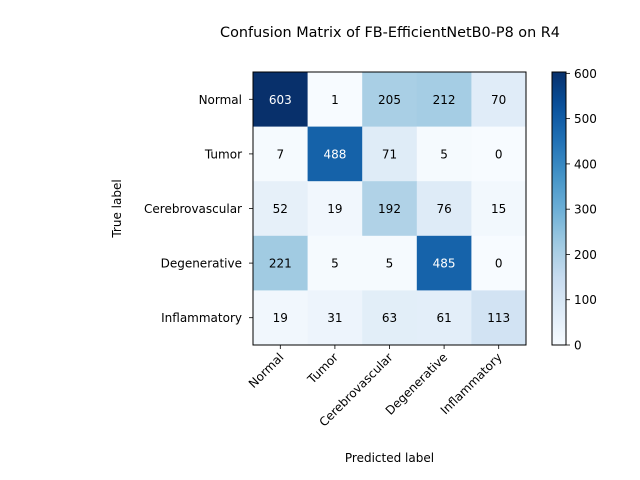  I want to click on colorbar-ticks: 0 100 200 300 400 500 600, so click(581, 210).